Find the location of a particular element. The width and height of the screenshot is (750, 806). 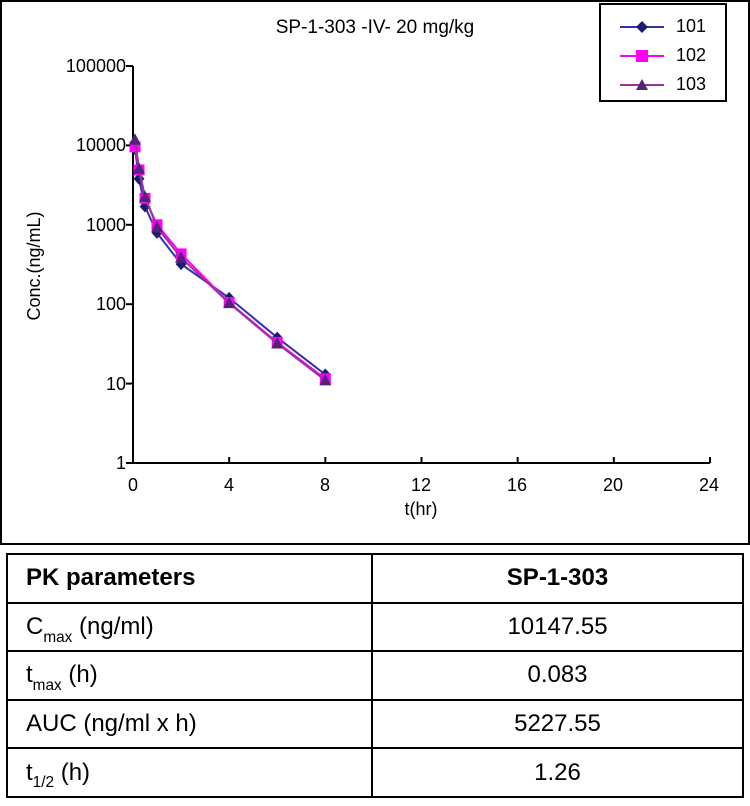

x-axis-title: t(hr) is located at coordinates (421, 509).